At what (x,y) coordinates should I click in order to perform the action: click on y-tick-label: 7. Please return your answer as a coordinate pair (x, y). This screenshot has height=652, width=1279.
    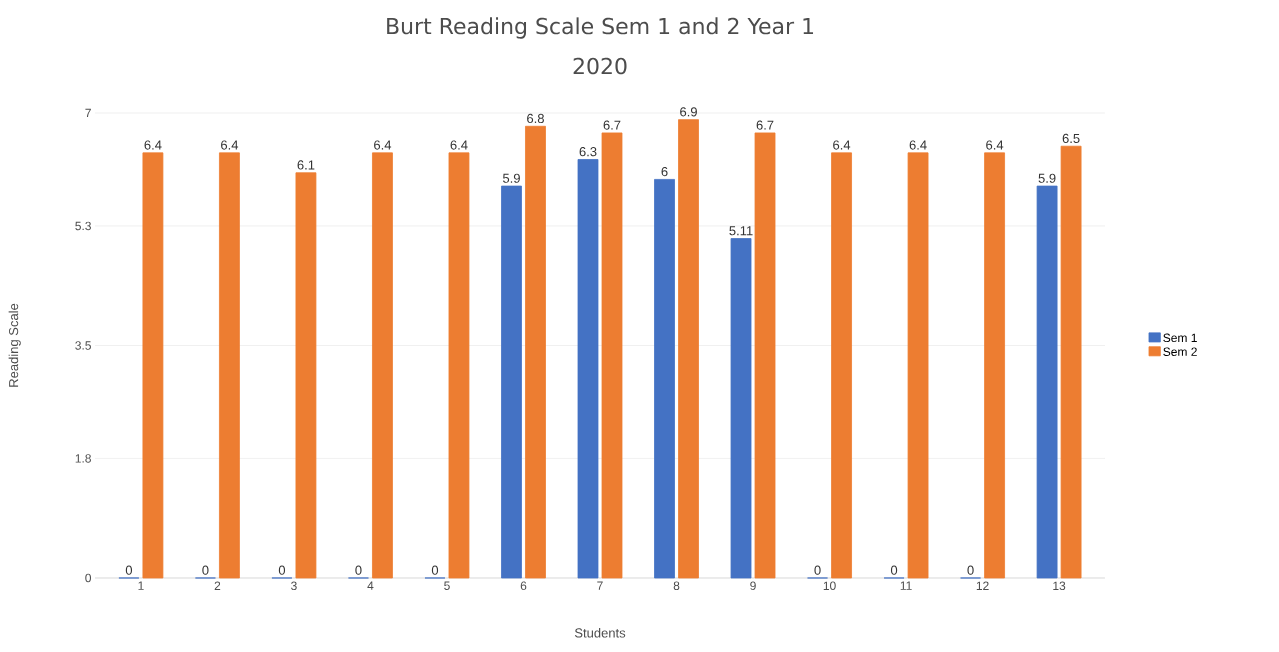
    Looking at the image, I should click on (88, 113).